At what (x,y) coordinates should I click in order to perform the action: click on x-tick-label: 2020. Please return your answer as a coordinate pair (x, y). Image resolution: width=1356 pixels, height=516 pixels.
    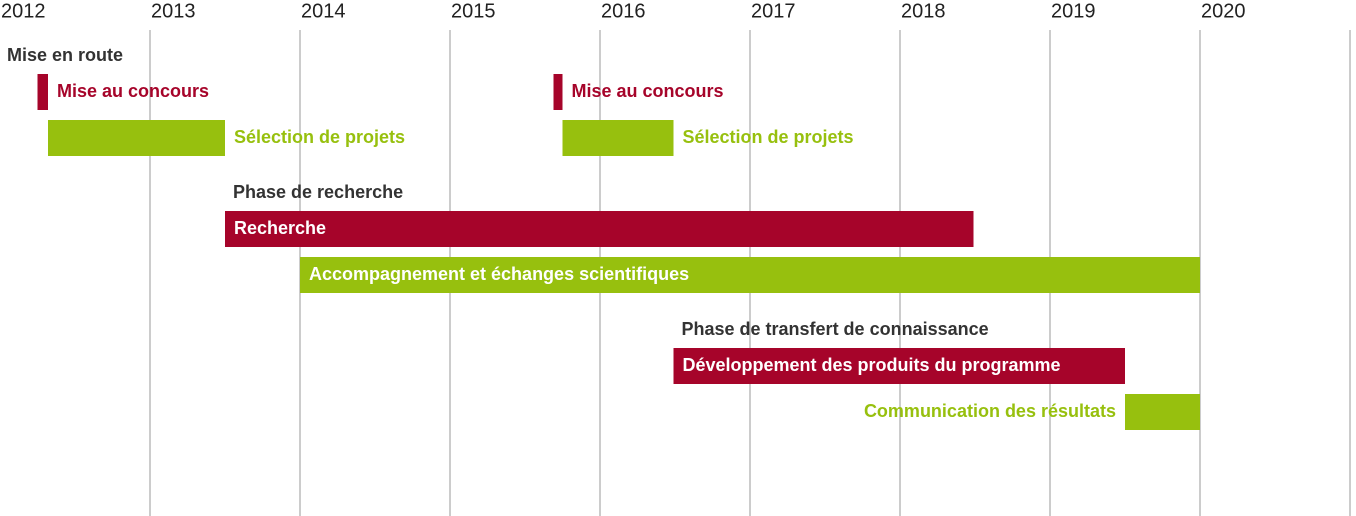
    Looking at the image, I should click on (1223, 11).